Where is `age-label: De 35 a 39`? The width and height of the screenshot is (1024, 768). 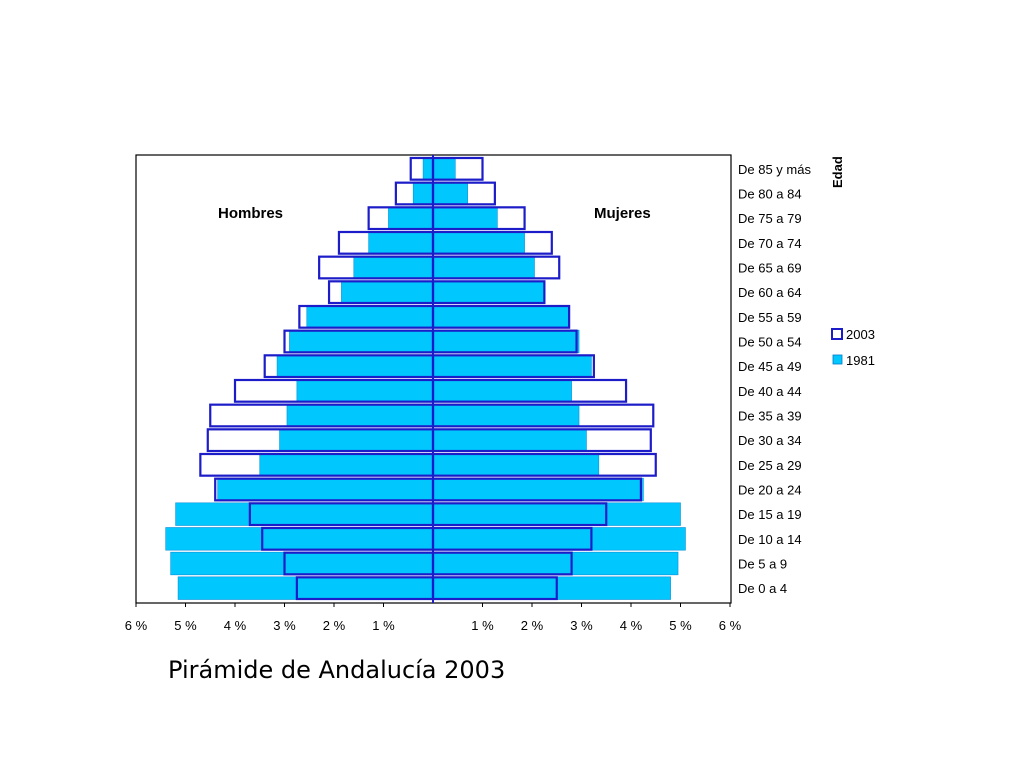
age-label: De 35 a 39 is located at coordinates (770, 416).